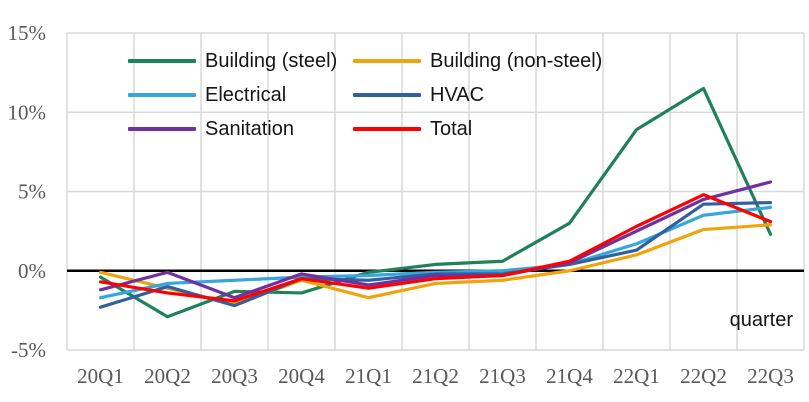  I want to click on x-tick-label: 21Q4, so click(569, 376).